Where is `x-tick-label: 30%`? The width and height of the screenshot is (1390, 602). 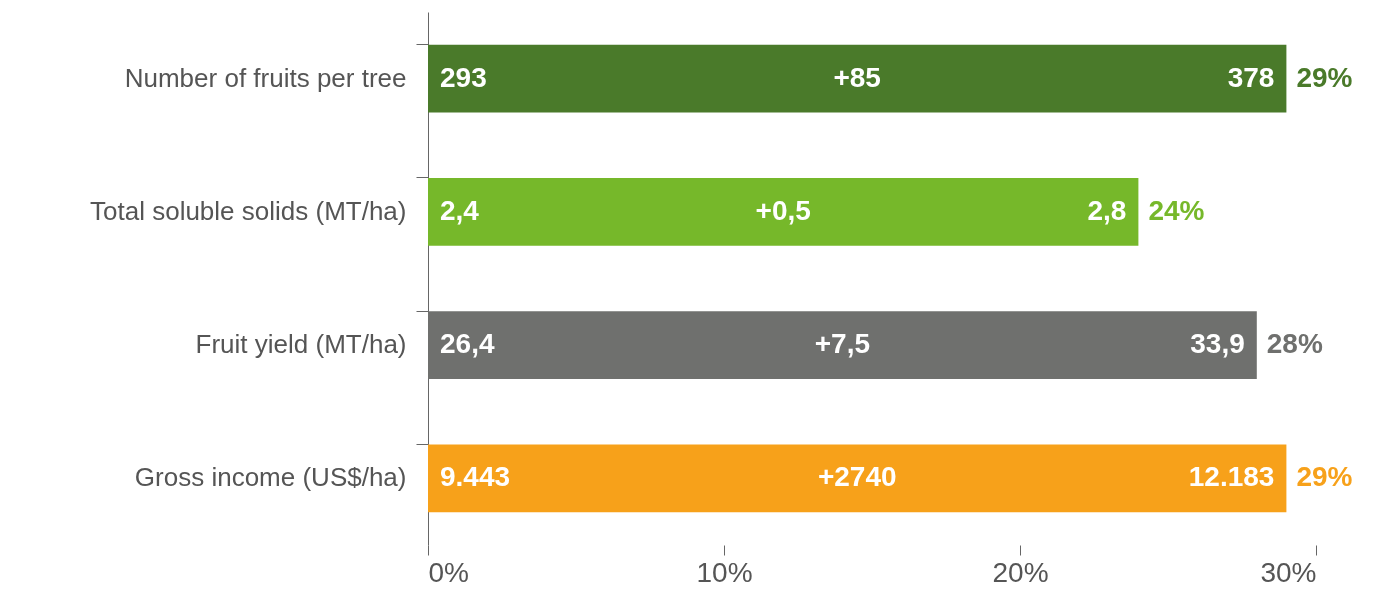 x-tick-label: 30% is located at coordinates (1288, 572).